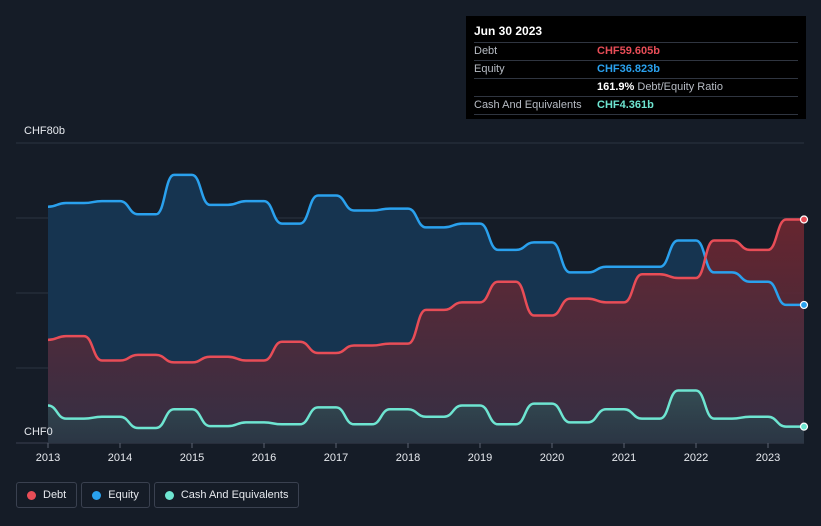  What do you see at coordinates (234, 495) in the screenshot?
I see `legend-label-cash: Cash And Equivalents` at bounding box center [234, 495].